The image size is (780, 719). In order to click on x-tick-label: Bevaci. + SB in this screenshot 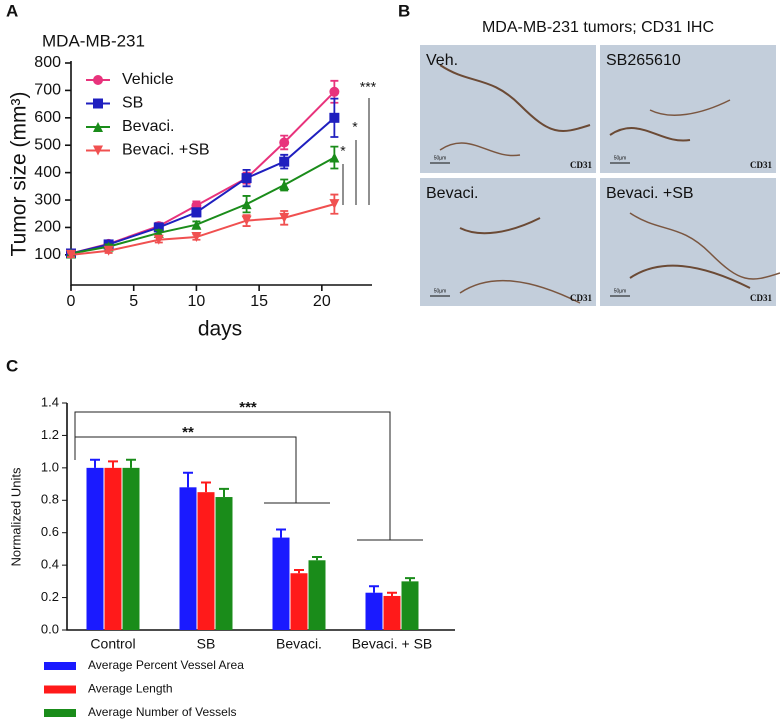, I will do `click(392, 644)`.